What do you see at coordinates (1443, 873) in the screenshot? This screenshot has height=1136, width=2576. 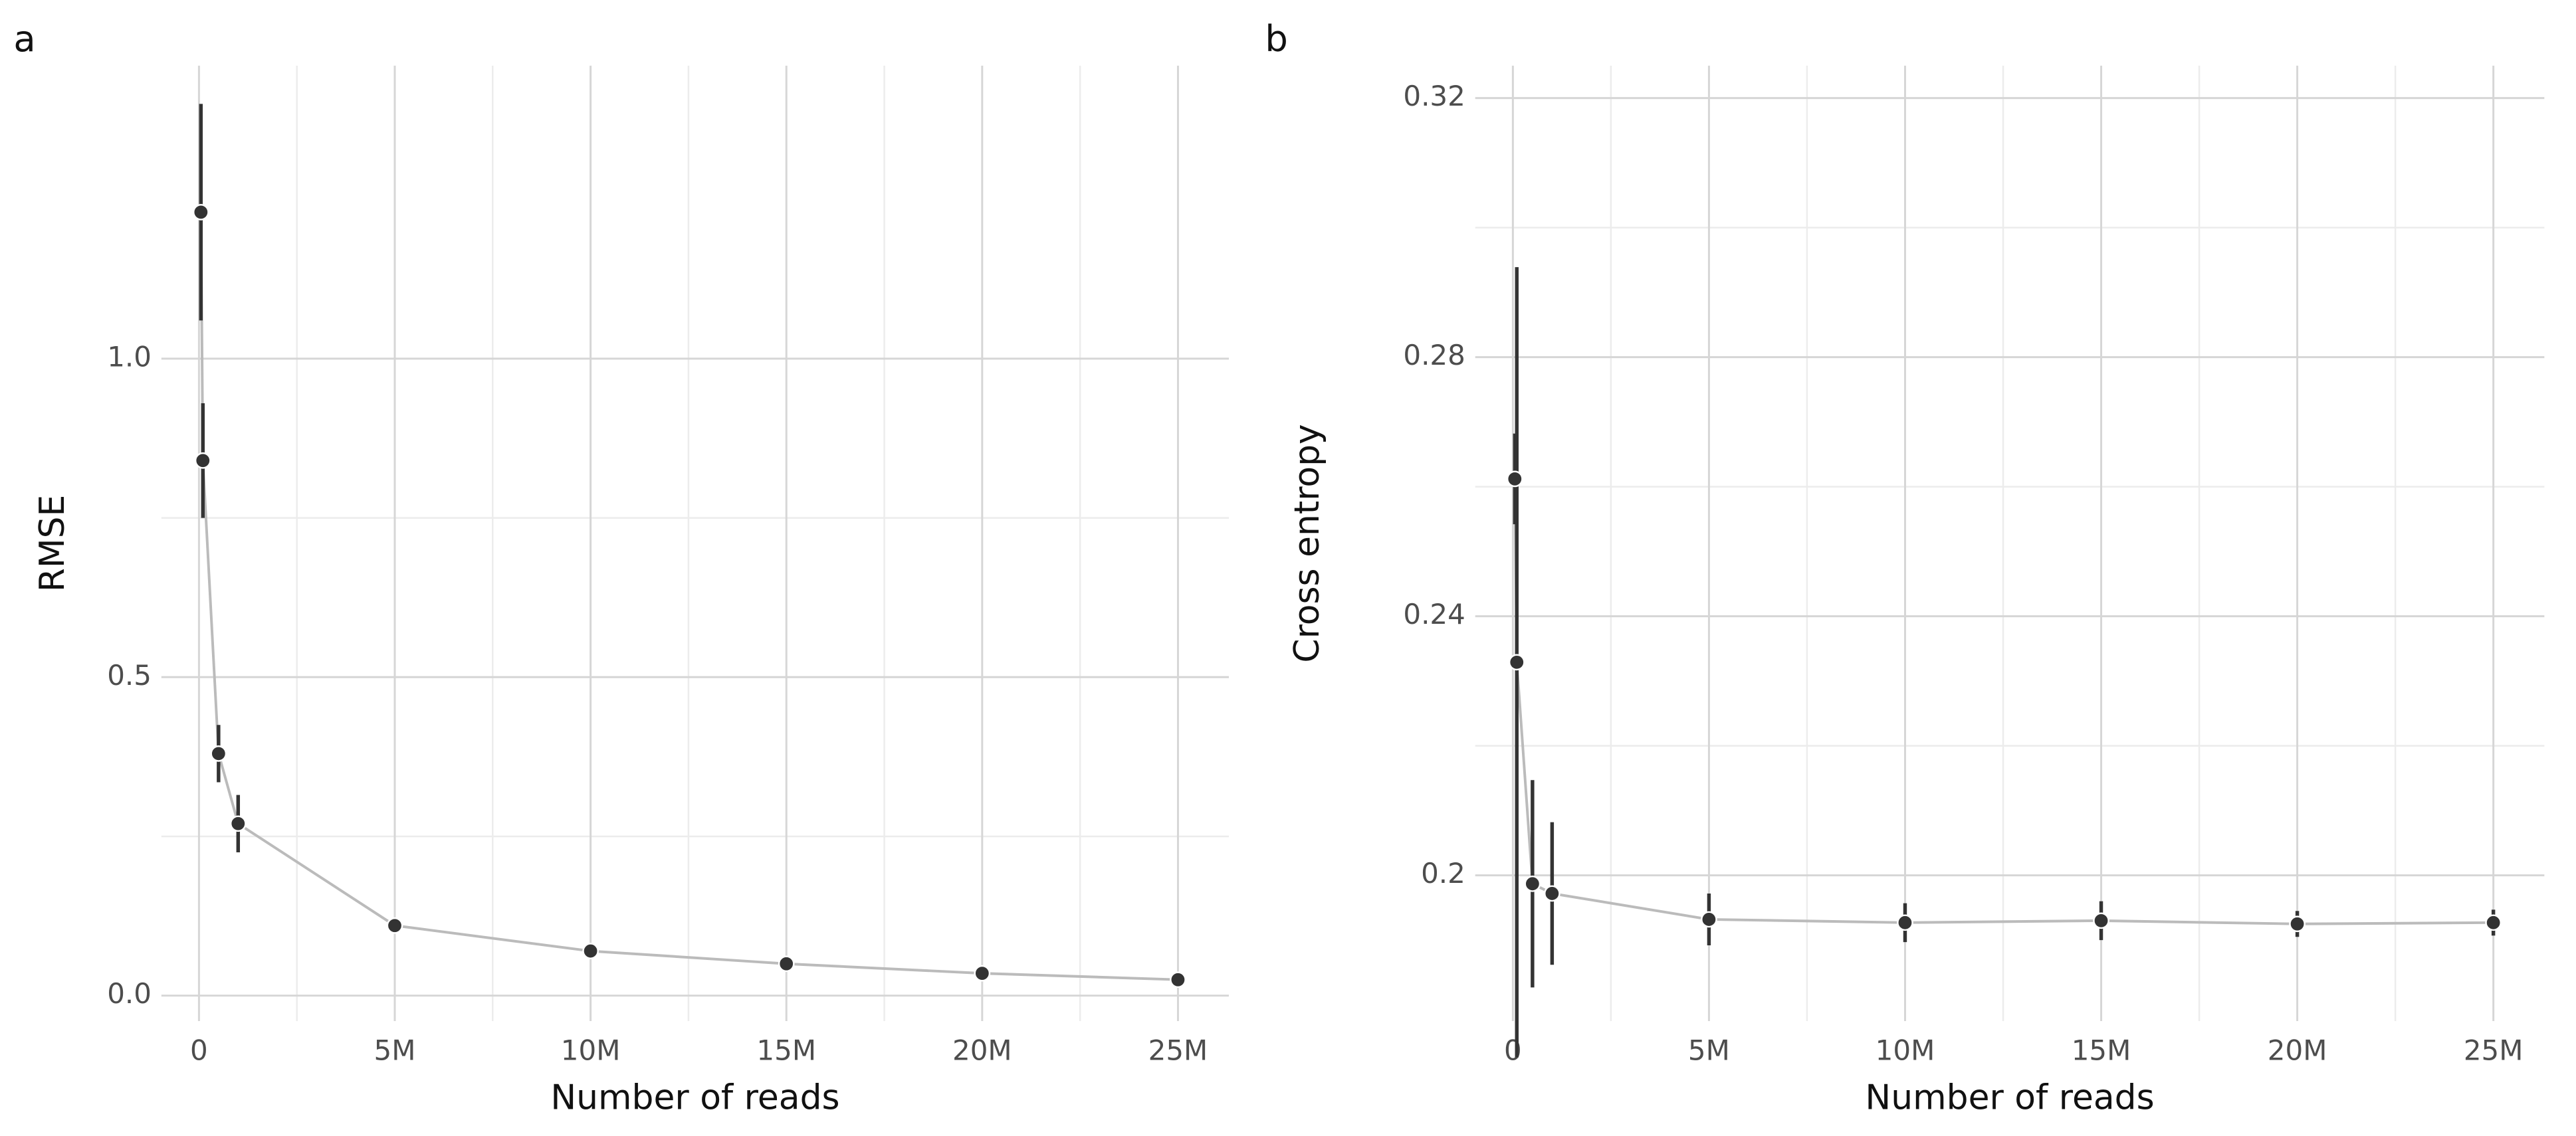 I see `y-tick-label: 0.2` at bounding box center [1443, 873].